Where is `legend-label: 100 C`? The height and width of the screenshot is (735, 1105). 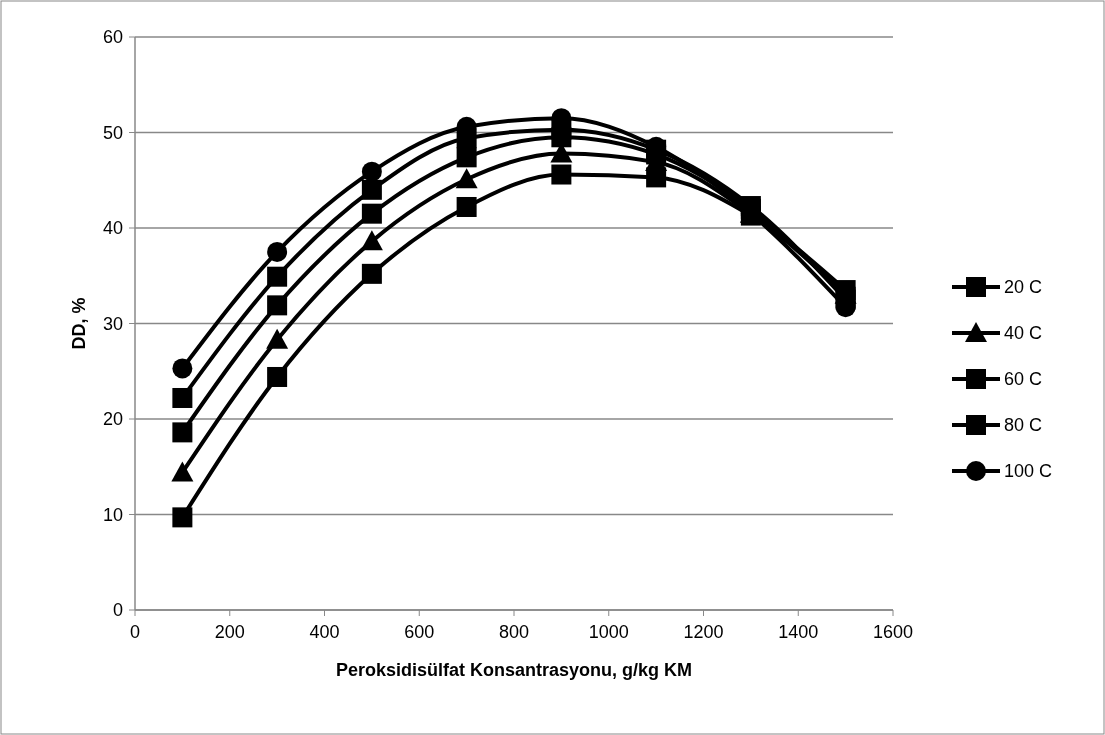 legend-label: 100 C is located at coordinates (1028, 471).